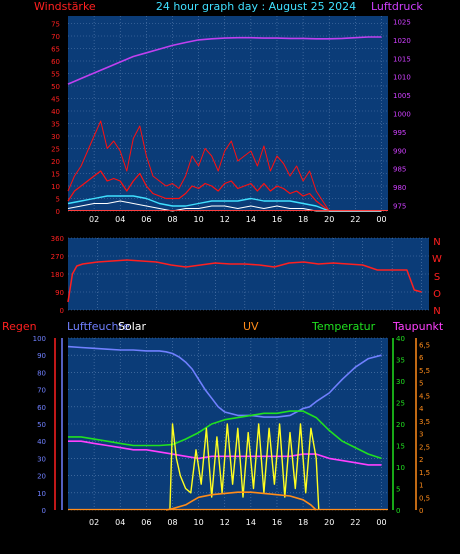  What do you see at coordinates (424, 498) in the screenshot?
I see `uv-y-tick: 0,5` at bounding box center [424, 498].